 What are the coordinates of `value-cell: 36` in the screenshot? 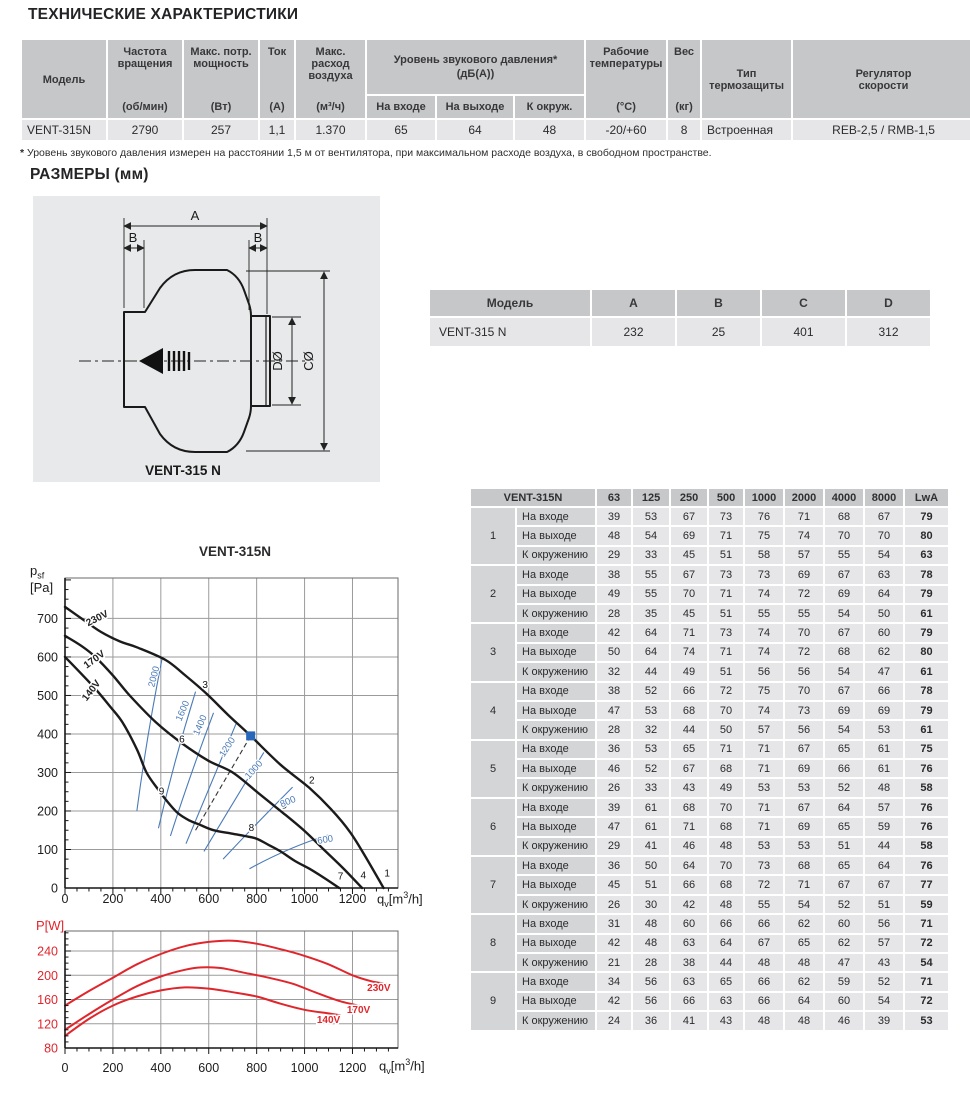 It's located at (651, 1021).